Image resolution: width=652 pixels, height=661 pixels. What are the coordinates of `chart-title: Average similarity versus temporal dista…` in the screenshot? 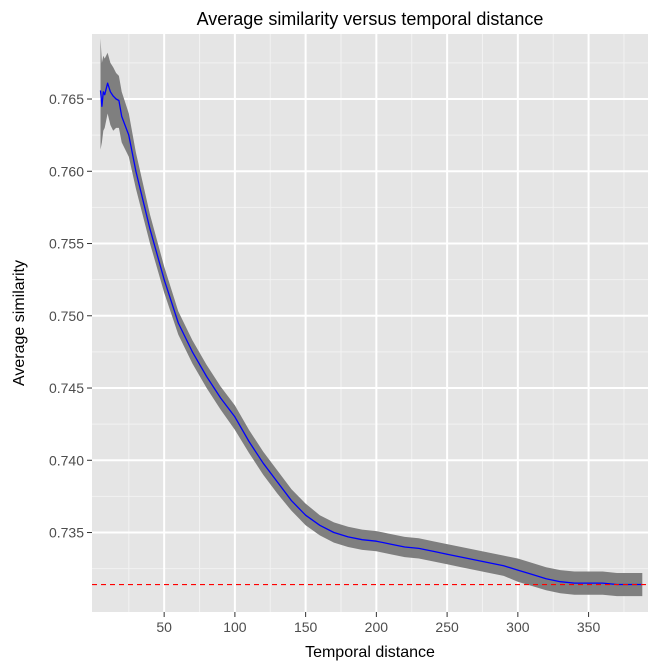 It's located at (370, 19).